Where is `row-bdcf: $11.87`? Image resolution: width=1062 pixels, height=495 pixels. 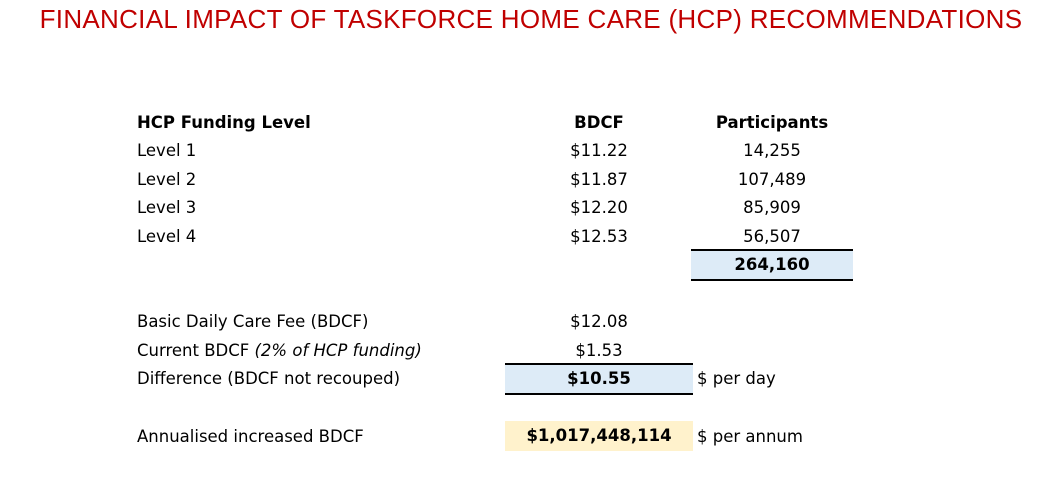
row-bdcf: $11.87 is located at coordinates (599, 179).